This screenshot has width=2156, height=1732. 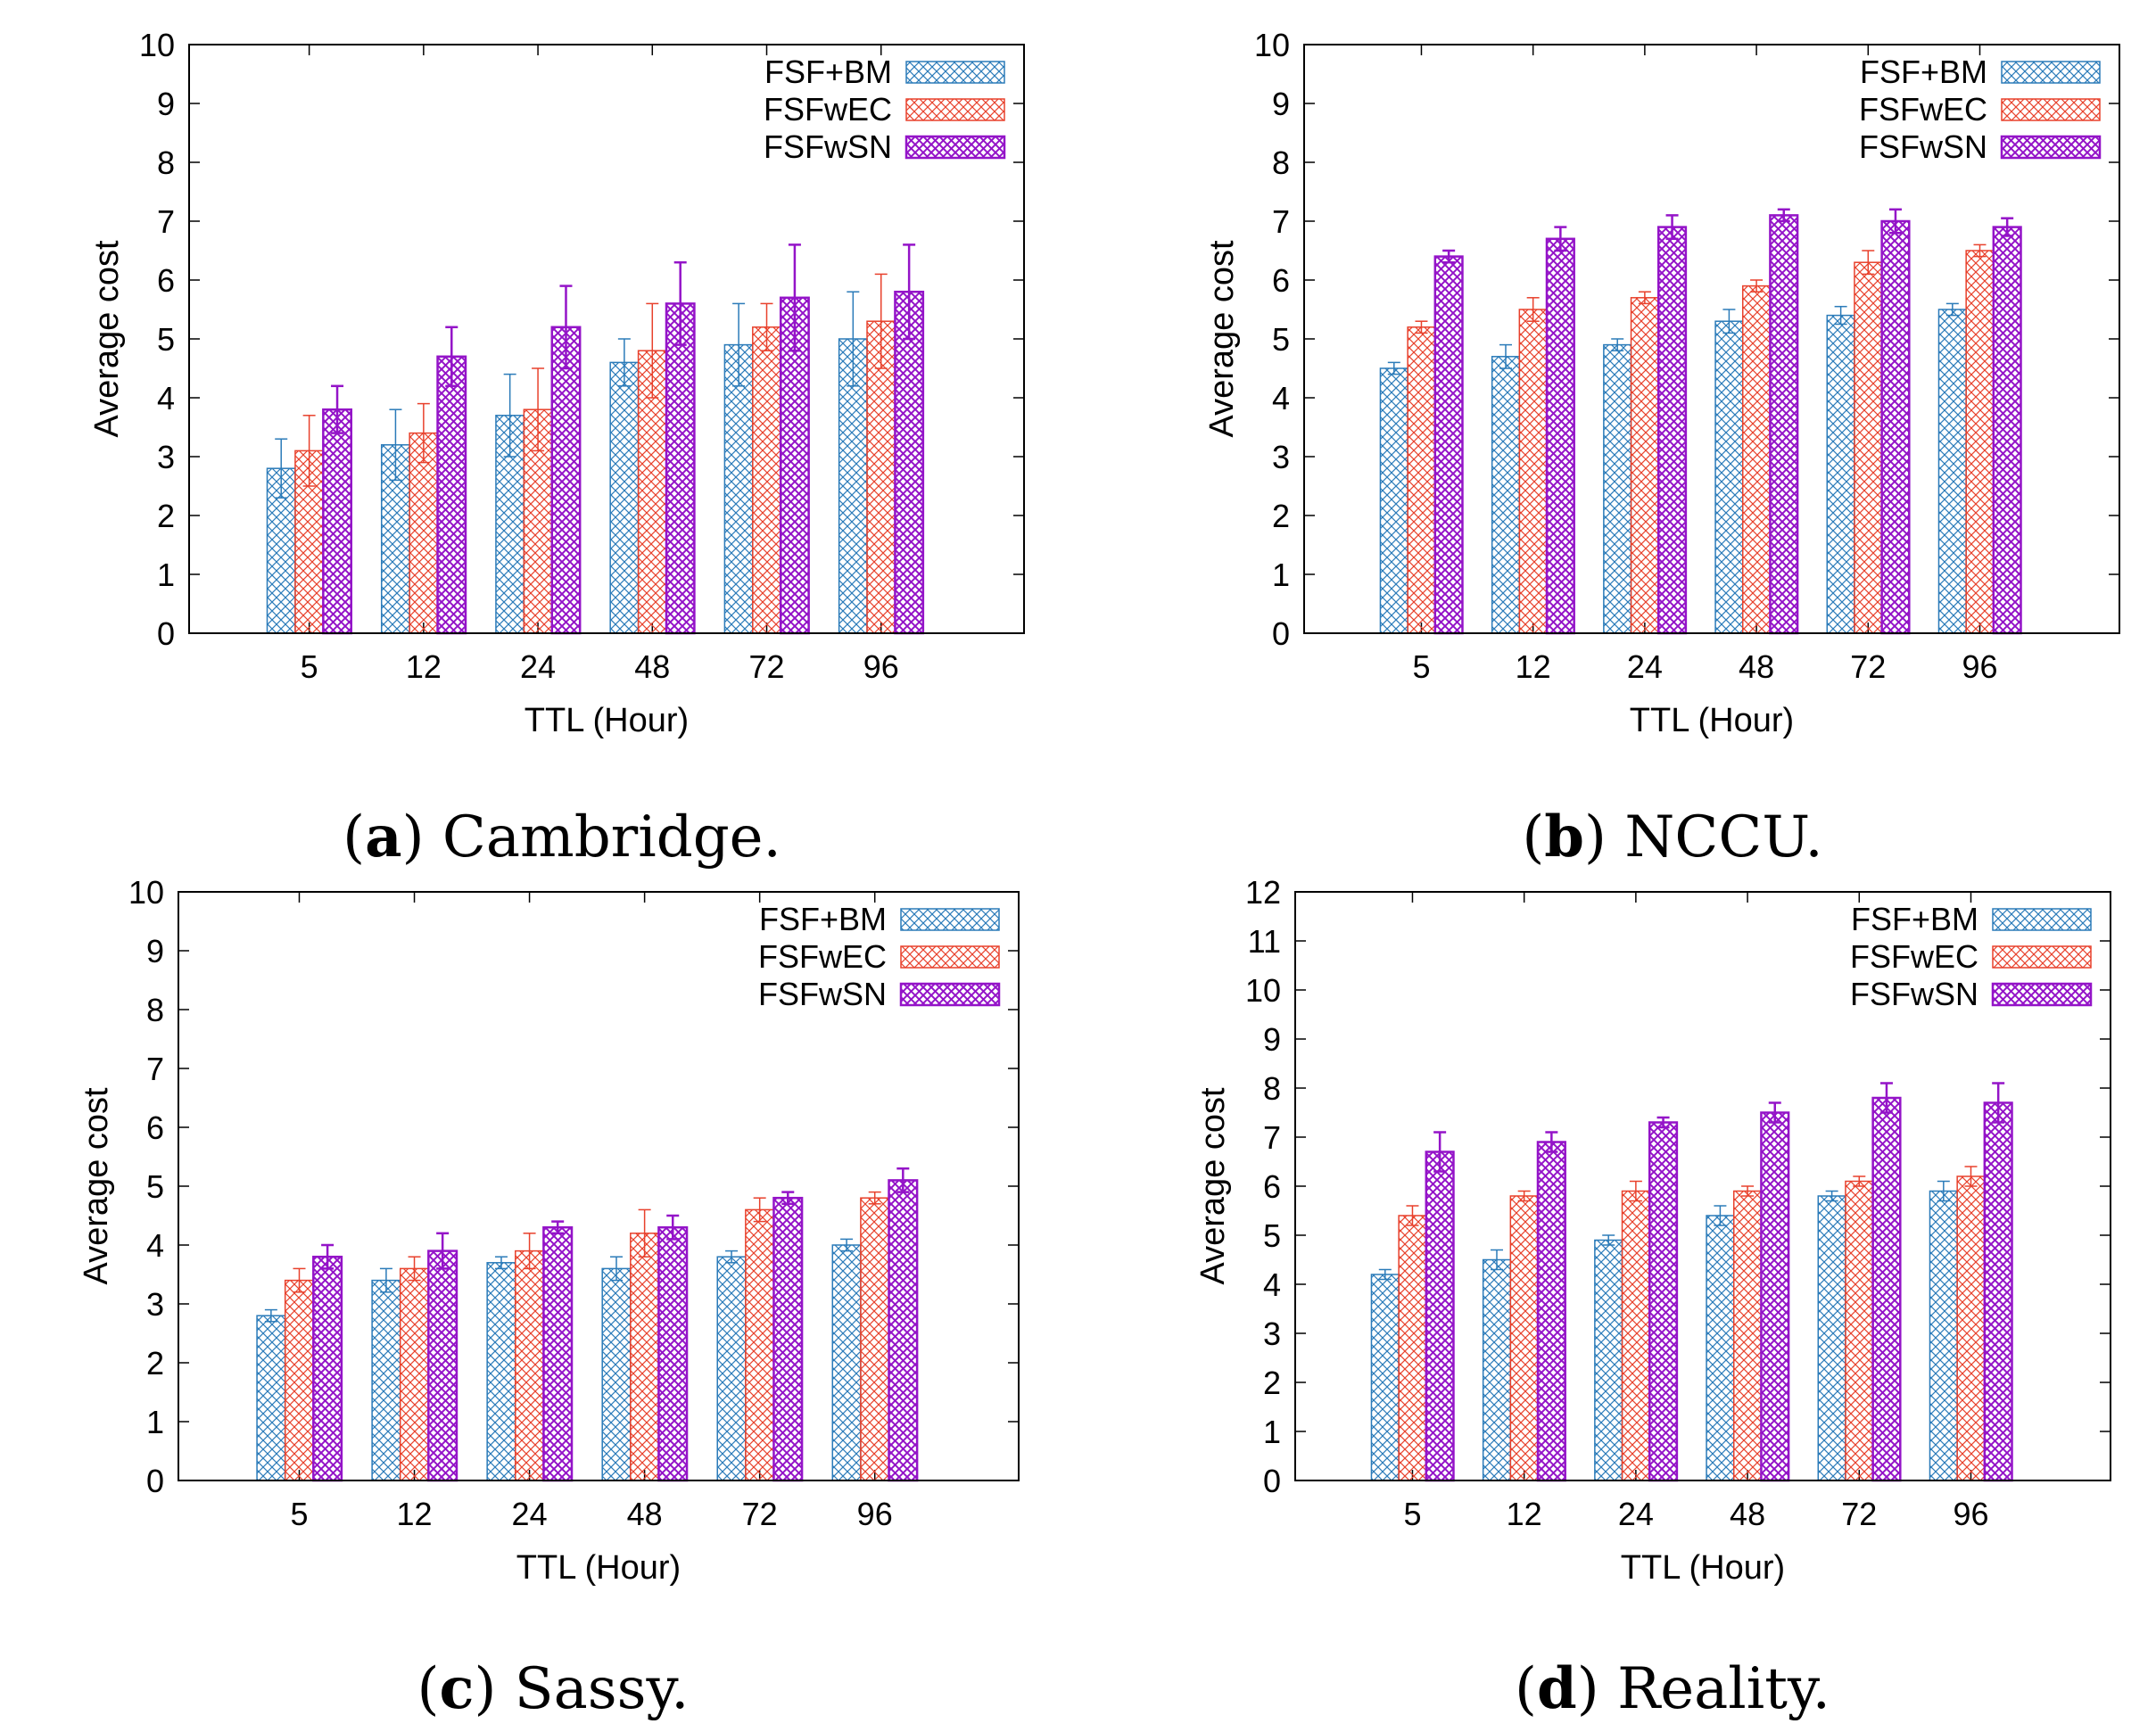 What do you see at coordinates (107, 339) in the screenshot?
I see `y-axis-label: Average cost` at bounding box center [107, 339].